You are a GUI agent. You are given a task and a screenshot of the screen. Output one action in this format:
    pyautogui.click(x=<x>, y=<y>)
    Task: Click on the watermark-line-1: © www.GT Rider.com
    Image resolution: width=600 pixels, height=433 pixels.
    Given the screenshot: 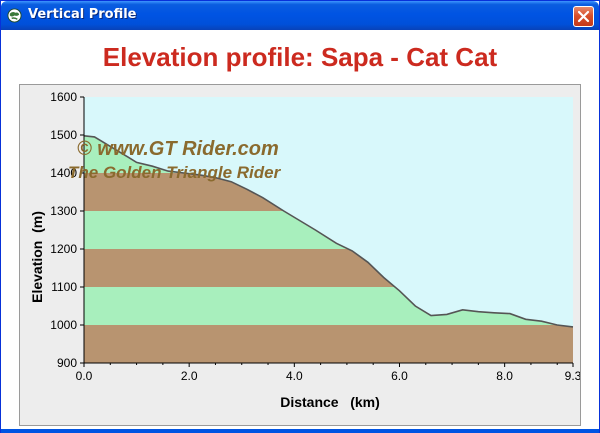 What is the action you would take?
    pyautogui.click(x=178, y=149)
    